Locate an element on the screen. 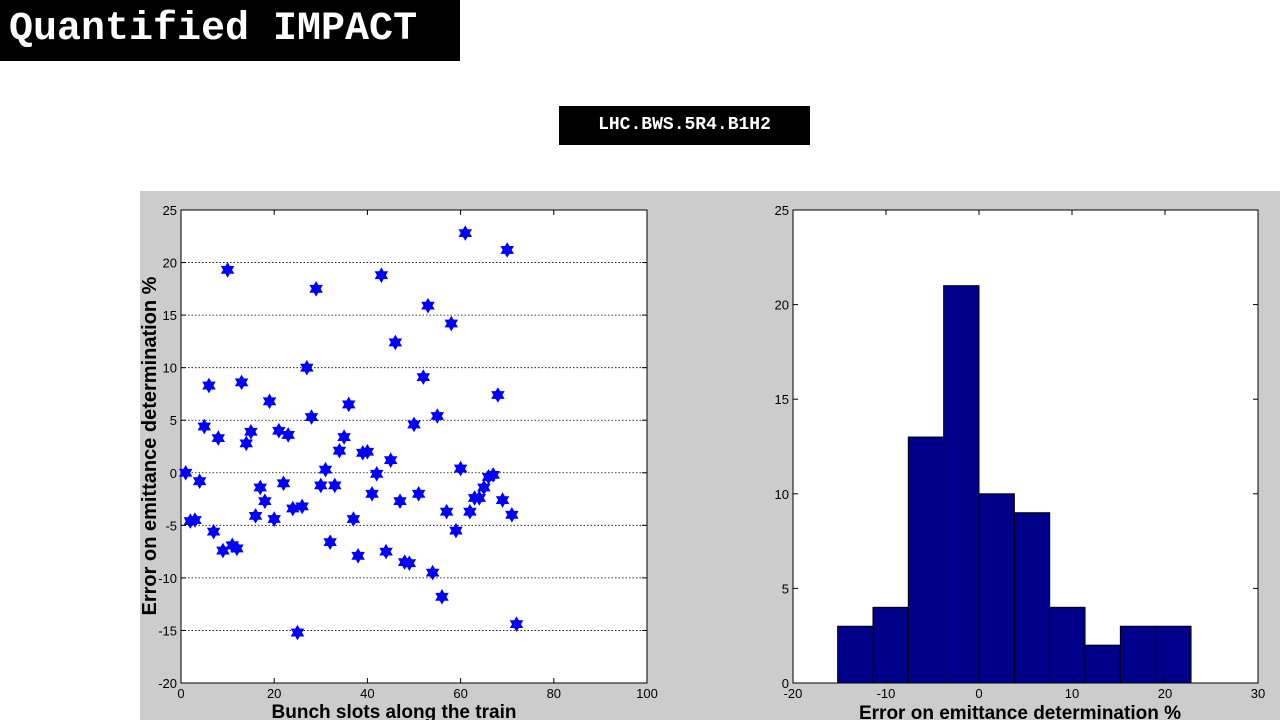  histogram-y-tick-label: 15 is located at coordinates (782, 399).